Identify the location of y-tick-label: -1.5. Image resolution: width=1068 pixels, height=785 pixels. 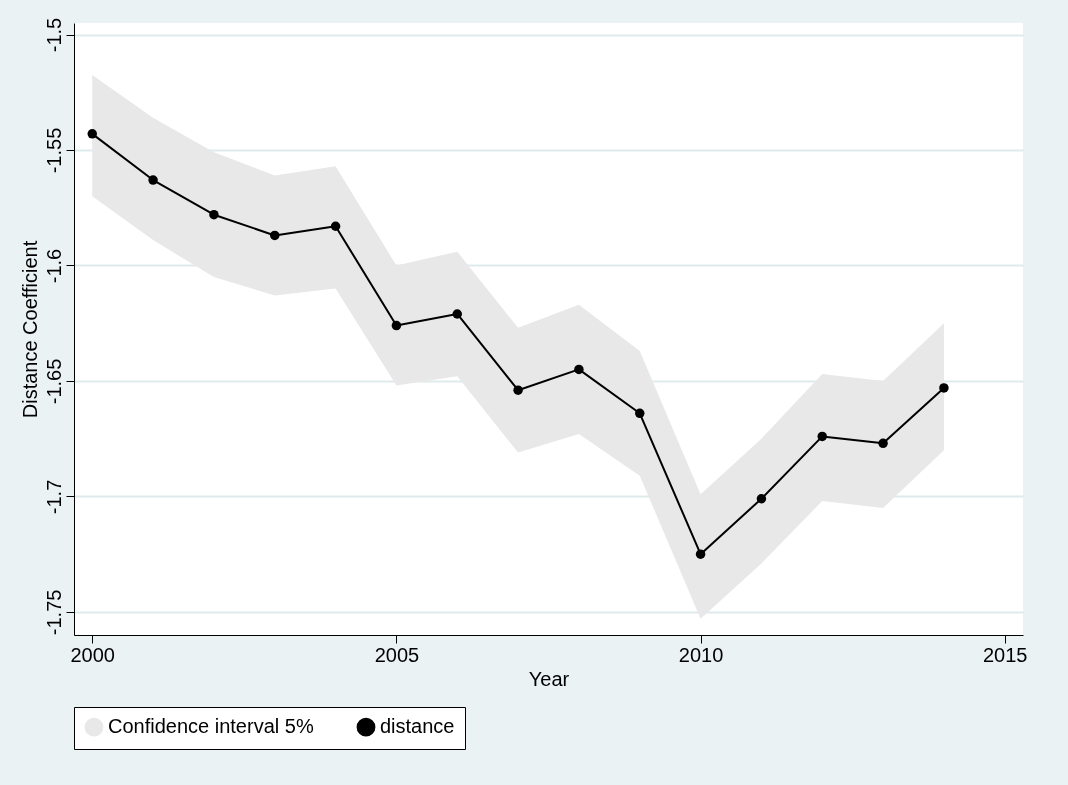
(53, 35).